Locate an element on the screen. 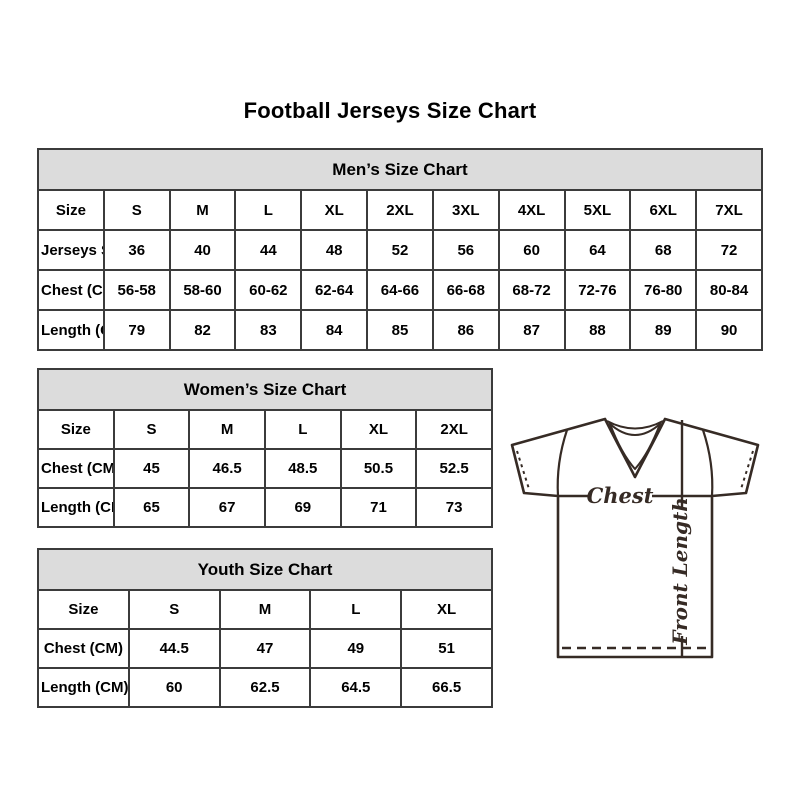  value-cell: 87 is located at coordinates (531, 330).